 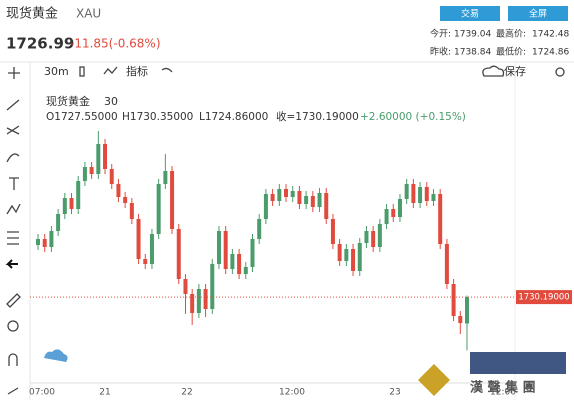 I want to click on x-tick-label: 23, so click(x=394, y=393).